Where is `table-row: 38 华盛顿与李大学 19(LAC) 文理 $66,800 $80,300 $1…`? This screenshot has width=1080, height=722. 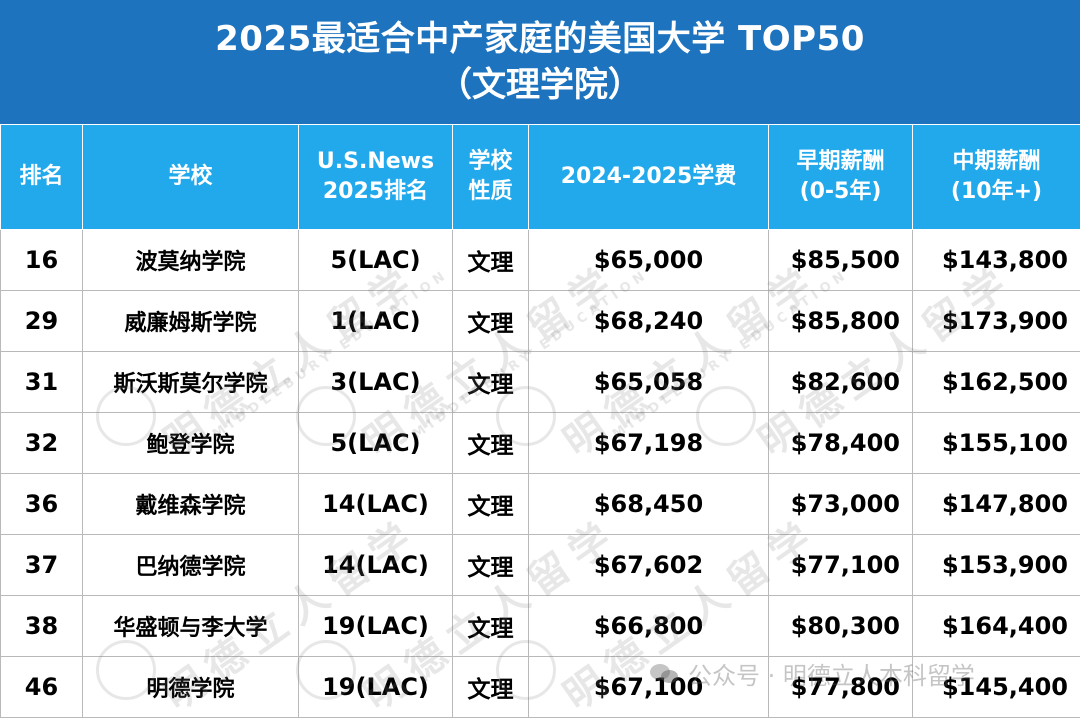 table-row: 38 华盛顿与李大学 19(LAC) 文理 $66,800 $80,300 $1… is located at coordinates (540, 626).